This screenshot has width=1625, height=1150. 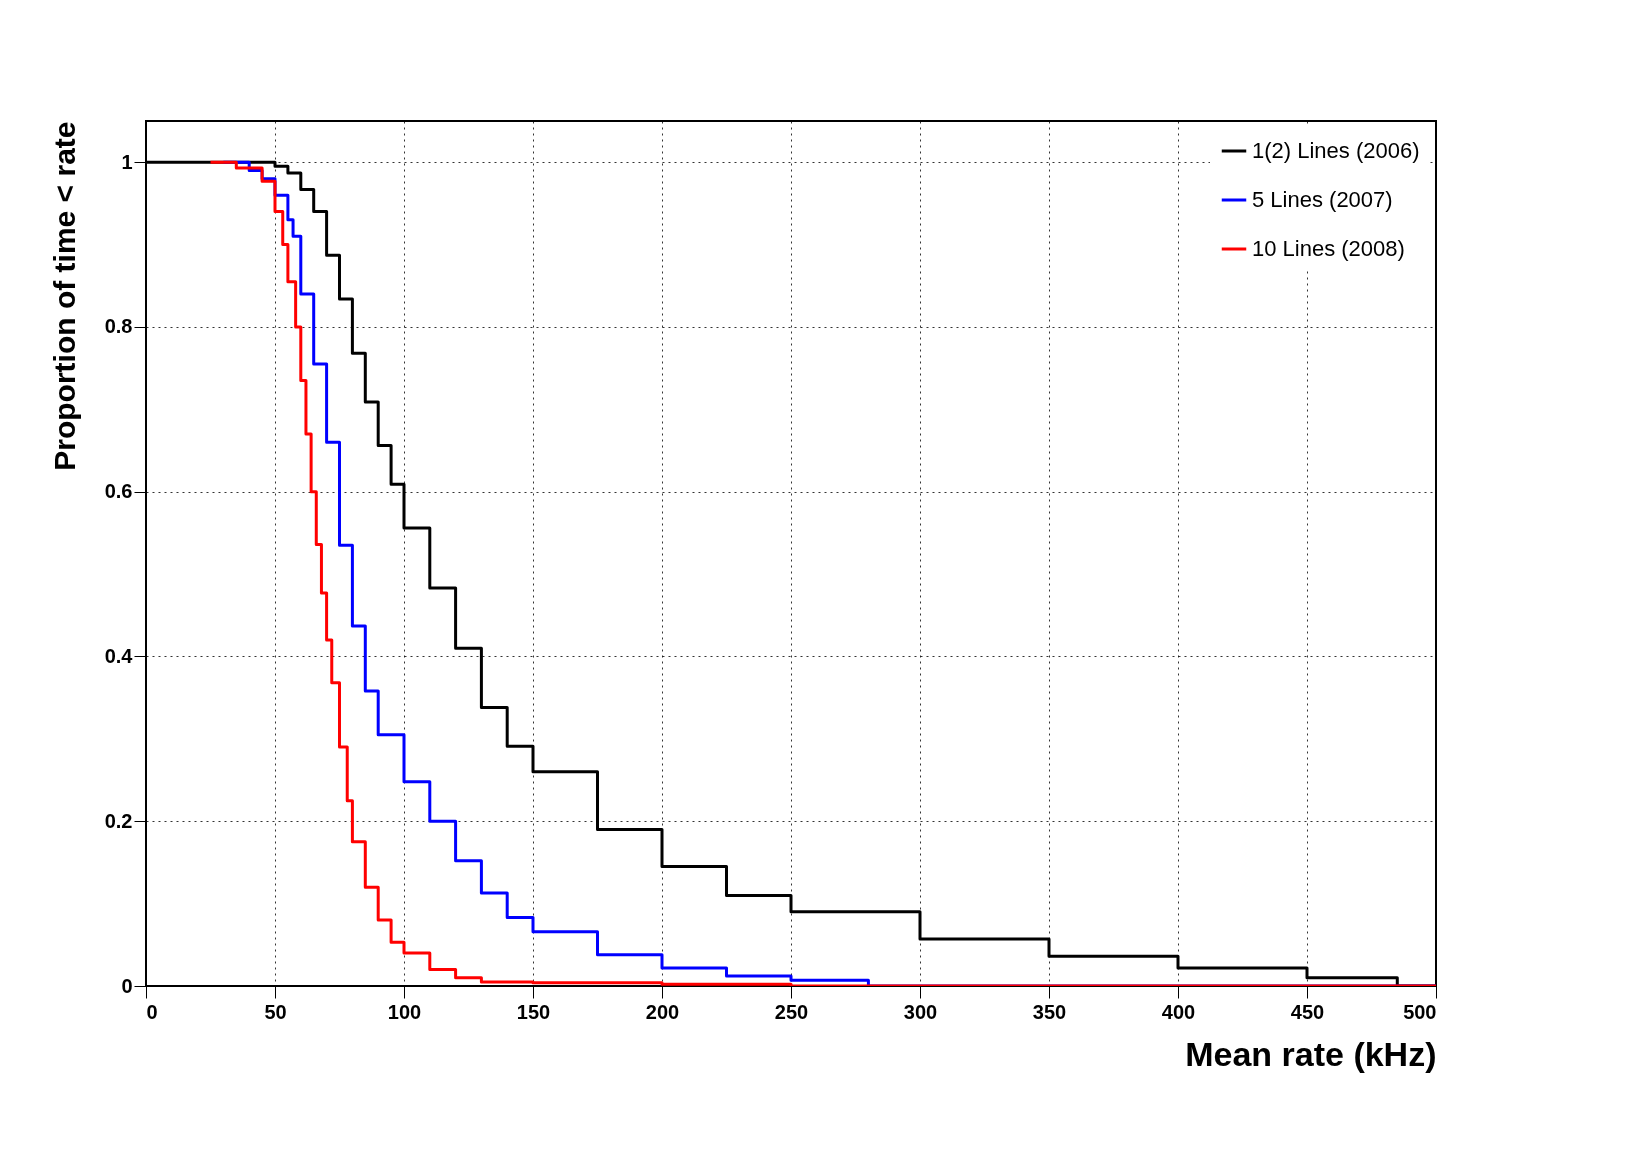 I want to click on legend-label: 1(2) Lines (2006), so click(x=1336, y=150).